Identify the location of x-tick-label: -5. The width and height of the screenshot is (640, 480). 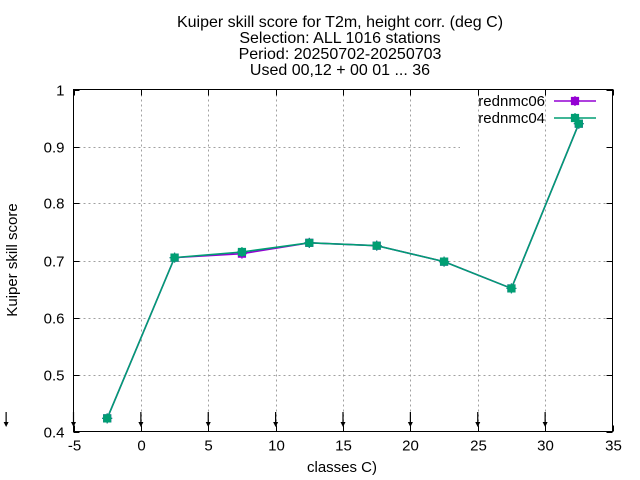
(74, 446).